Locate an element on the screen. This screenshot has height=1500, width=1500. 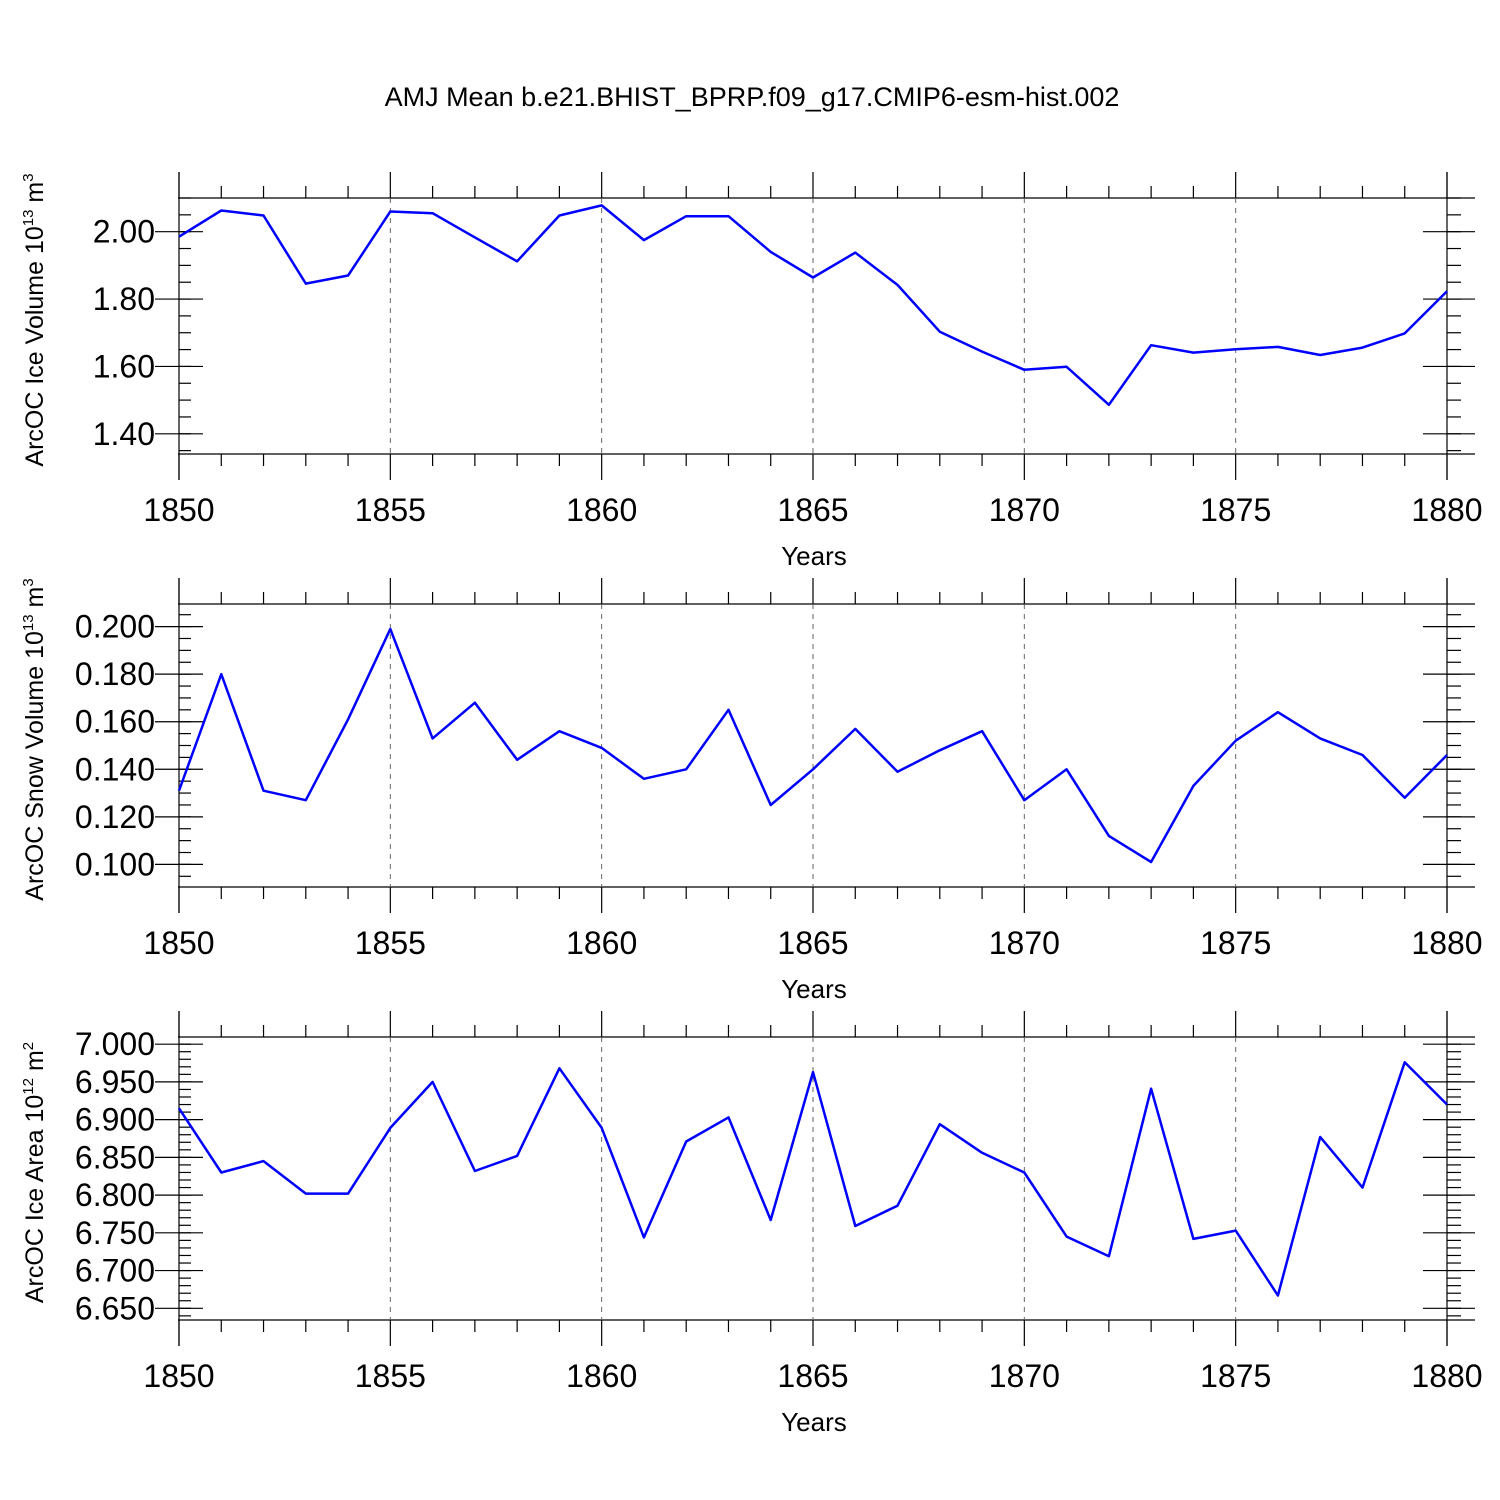
y-tick-label: 6.900 is located at coordinates (115, 1120).